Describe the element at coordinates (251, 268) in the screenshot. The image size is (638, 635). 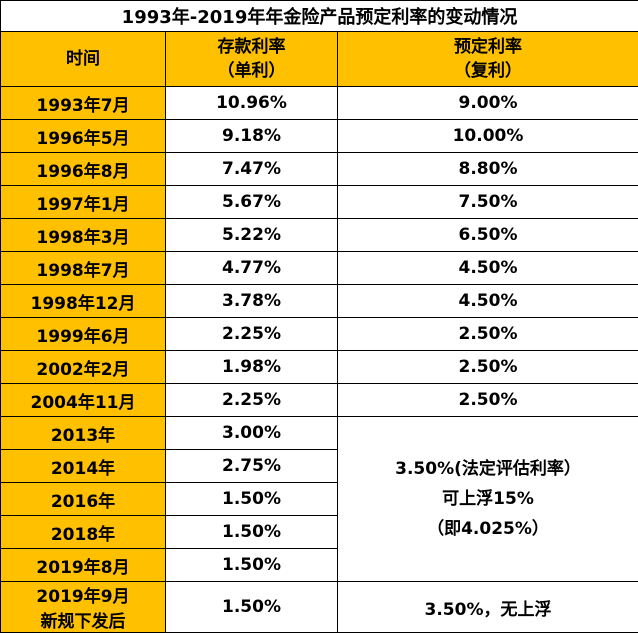
I see `cell-deposit: 4.77%` at that location.